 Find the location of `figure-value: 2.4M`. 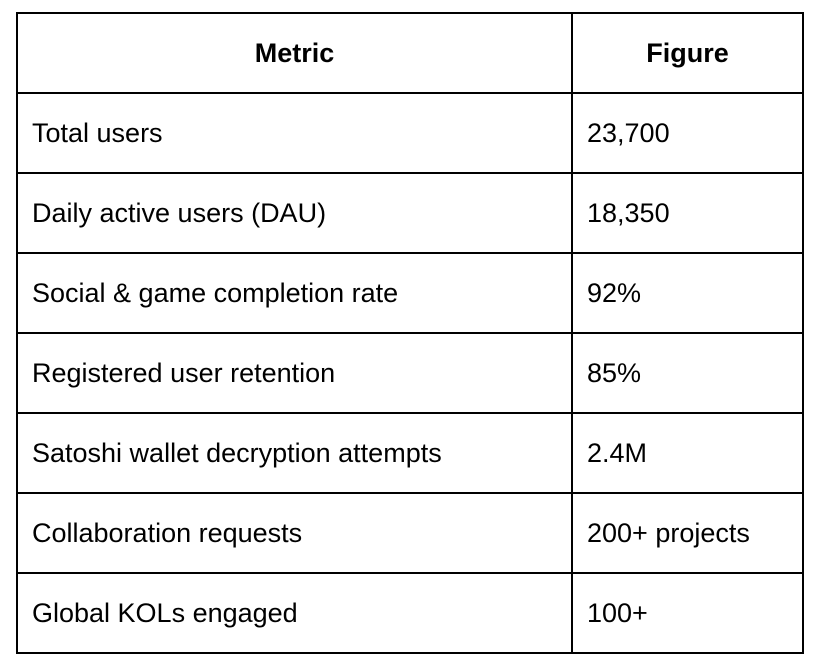

figure-value: 2.4M is located at coordinates (617, 452).